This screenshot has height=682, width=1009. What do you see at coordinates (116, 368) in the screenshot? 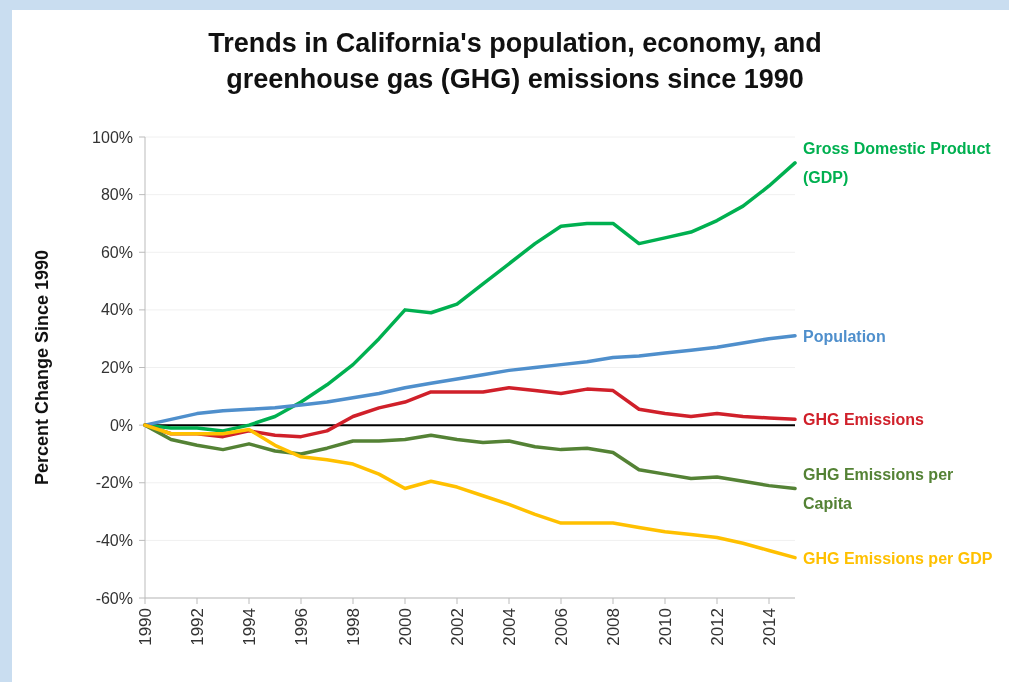
I see `y-tick-label: 20%` at bounding box center [116, 368].